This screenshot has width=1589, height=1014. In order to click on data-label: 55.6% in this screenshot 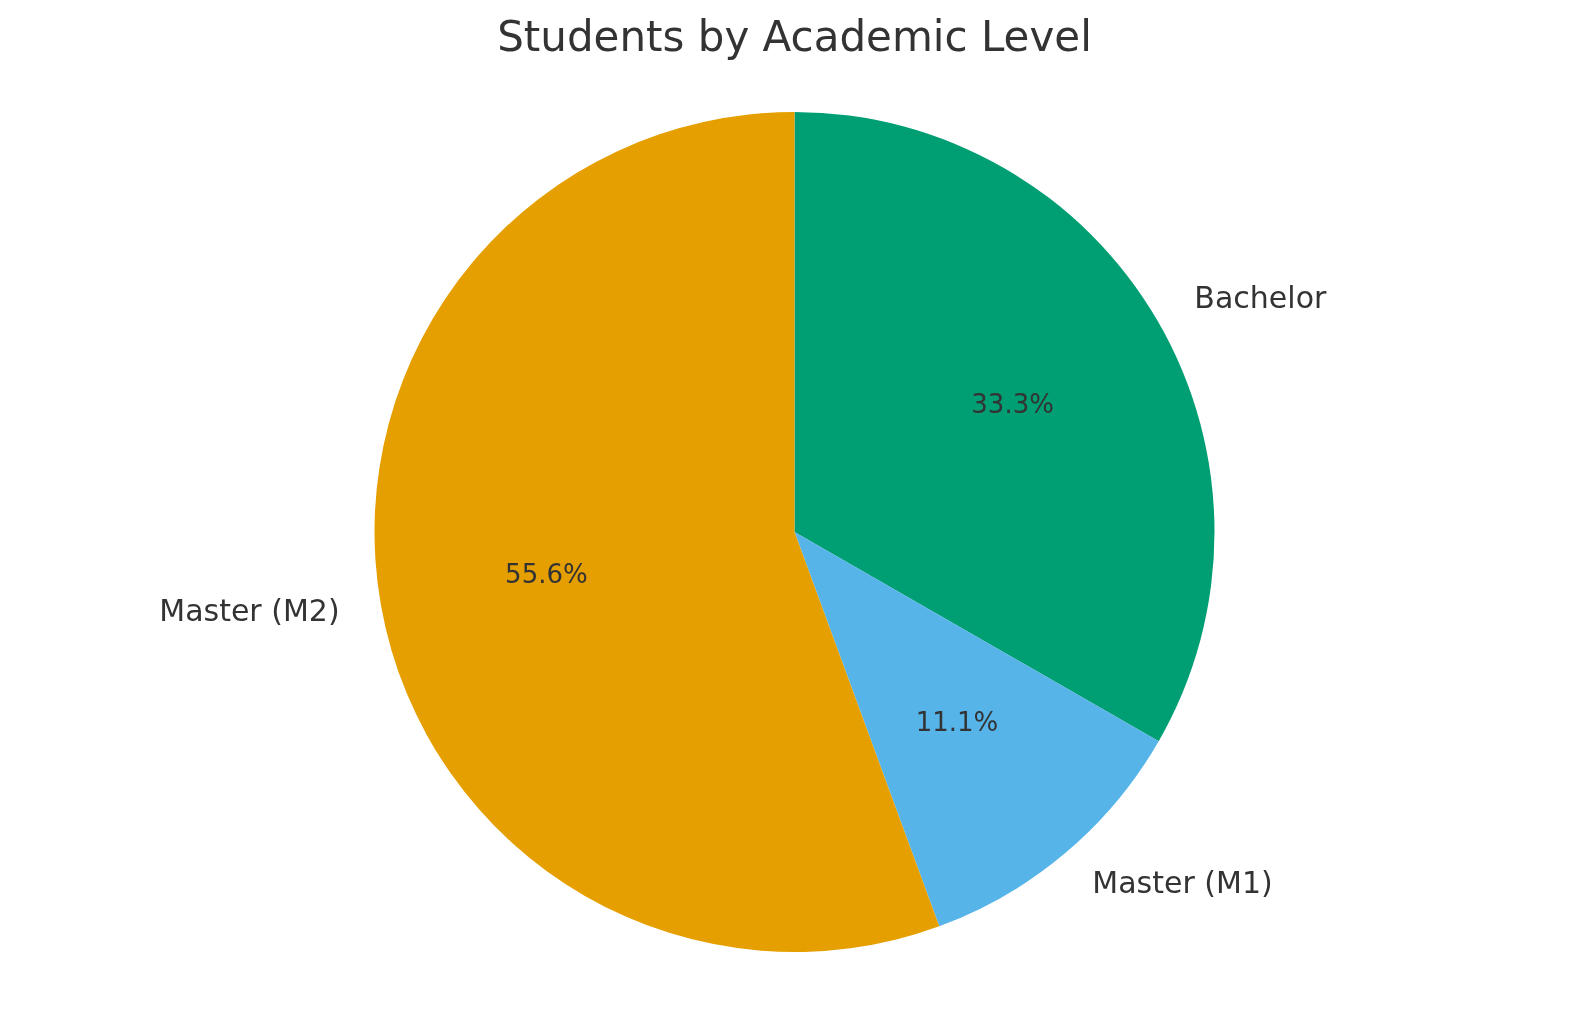, I will do `click(546, 573)`.